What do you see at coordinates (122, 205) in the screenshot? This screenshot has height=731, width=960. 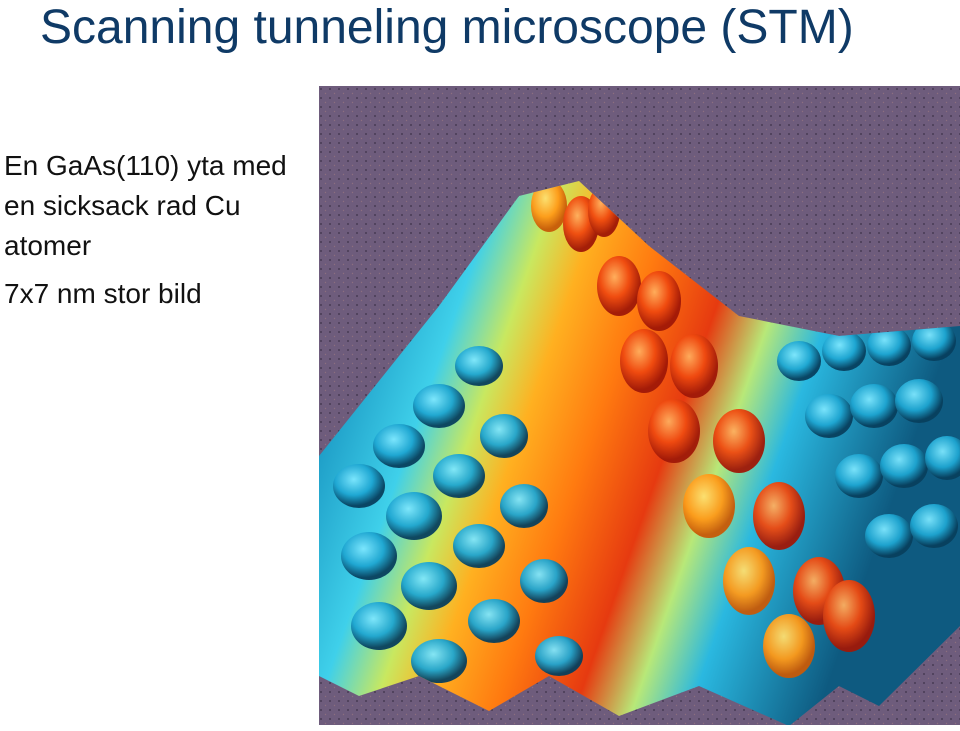 I see `caption-line-2: en sicksack rad Cu` at bounding box center [122, 205].